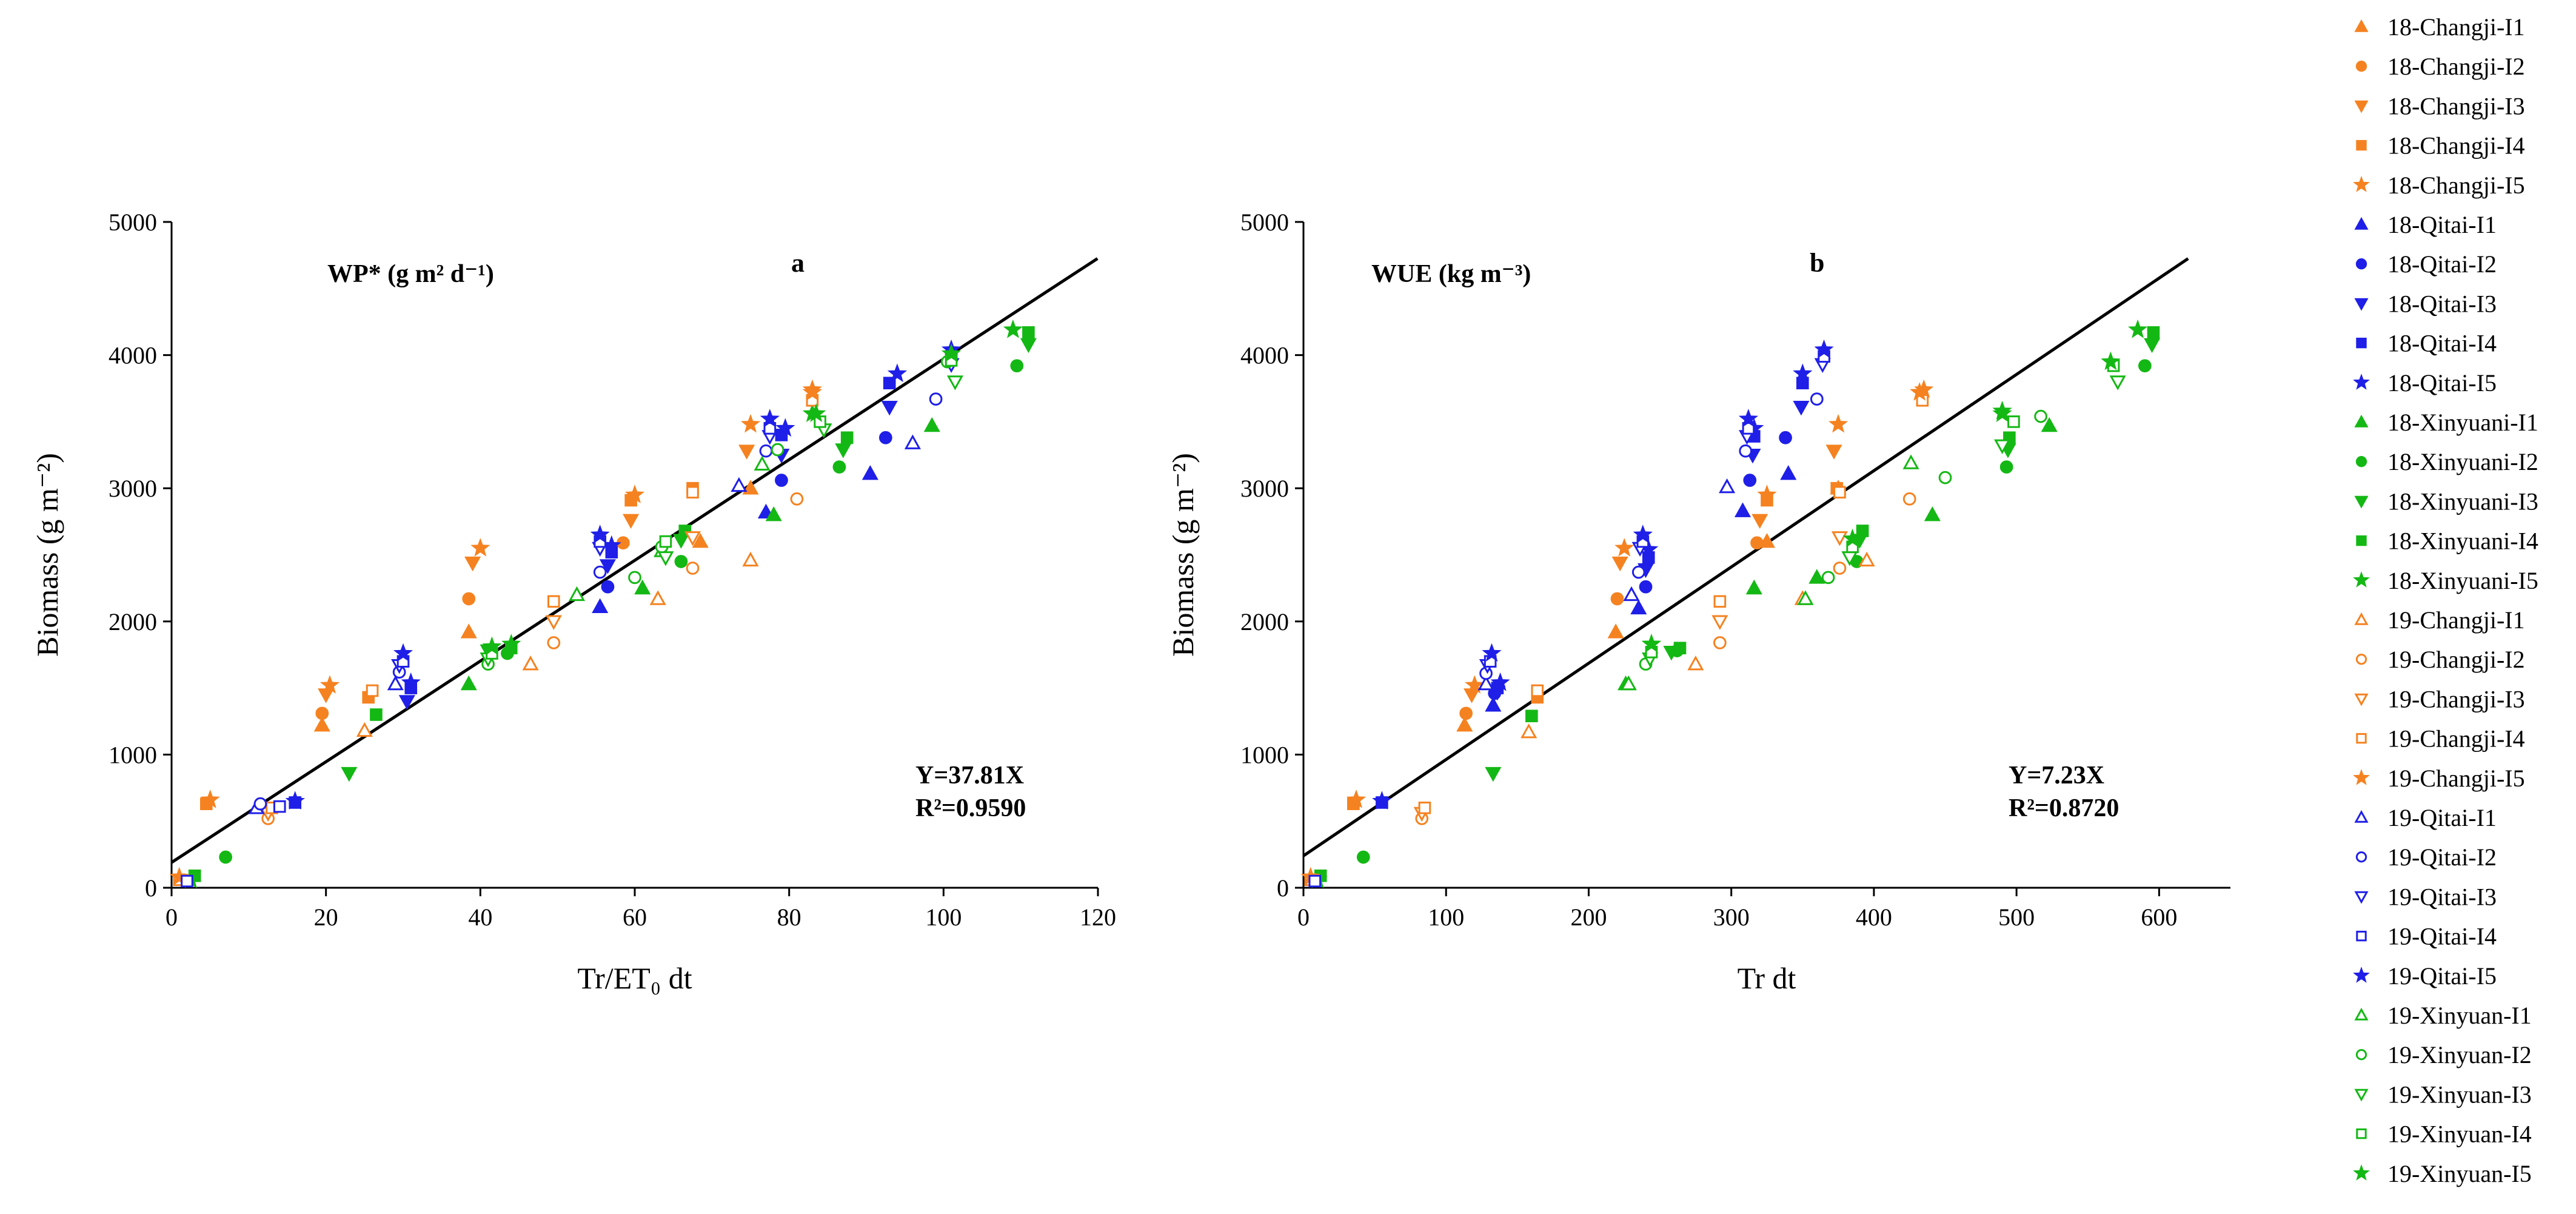 Image resolution: width=2576 pixels, height=1214 pixels. What do you see at coordinates (1283, 888) in the screenshot?
I see `y-tick-label: 0` at bounding box center [1283, 888].